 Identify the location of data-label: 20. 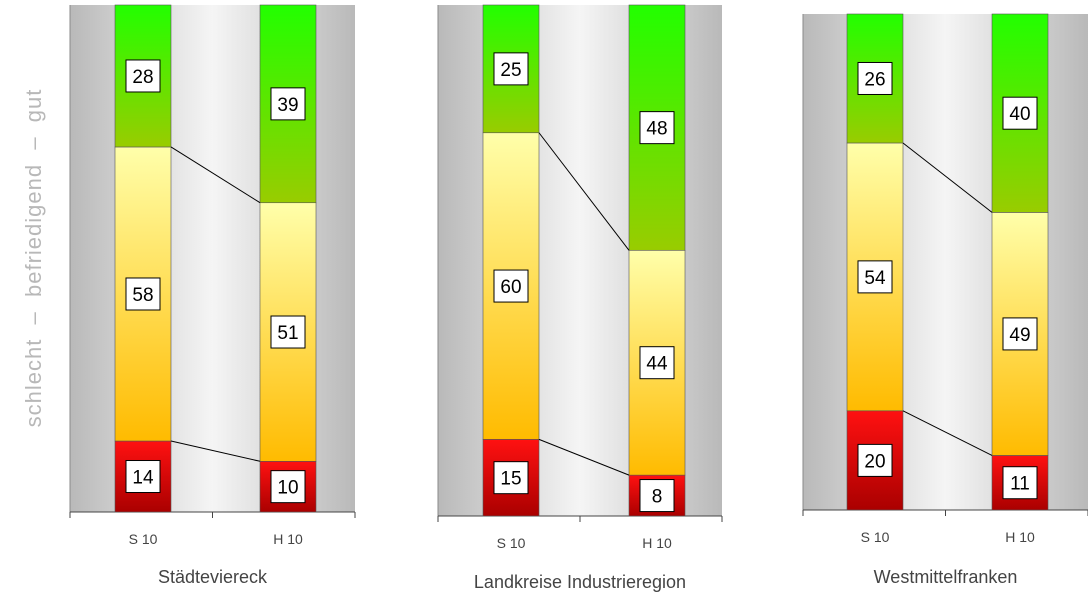
(874, 461).